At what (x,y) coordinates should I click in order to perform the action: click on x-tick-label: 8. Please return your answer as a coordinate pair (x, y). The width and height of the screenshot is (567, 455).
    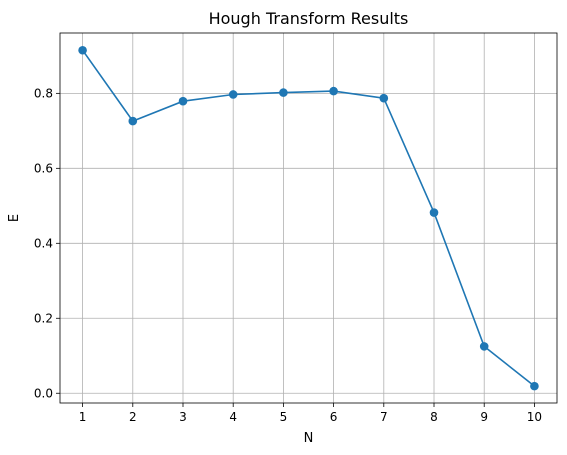
    Looking at the image, I should click on (434, 417).